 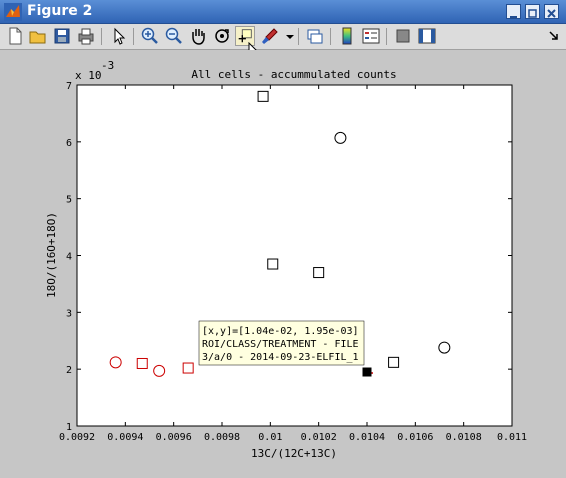 I want to click on brush-icon, so click(x=270, y=36).